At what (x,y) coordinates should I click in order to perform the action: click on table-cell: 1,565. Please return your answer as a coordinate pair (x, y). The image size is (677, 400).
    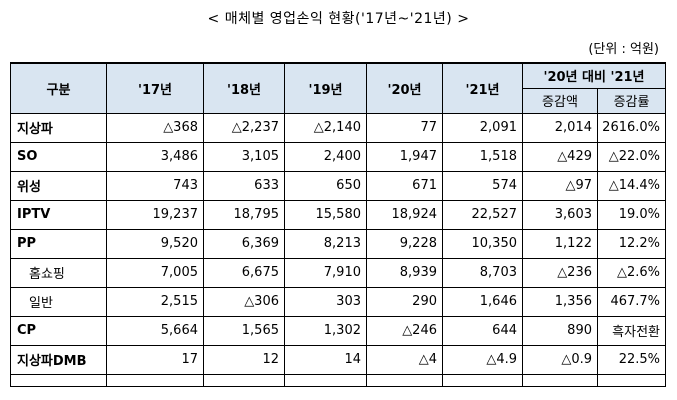
    Looking at the image, I should click on (244, 330).